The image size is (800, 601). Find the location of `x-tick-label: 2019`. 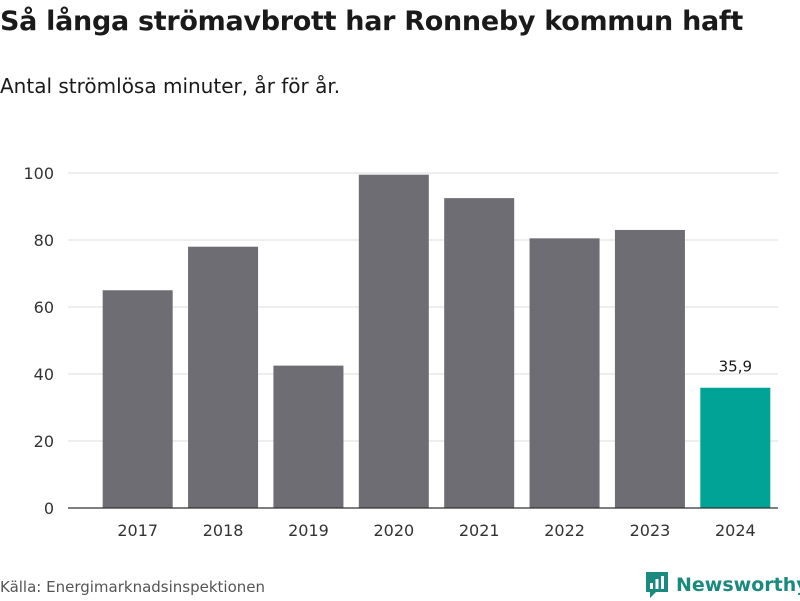

x-tick-label: 2019 is located at coordinates (308, 530).